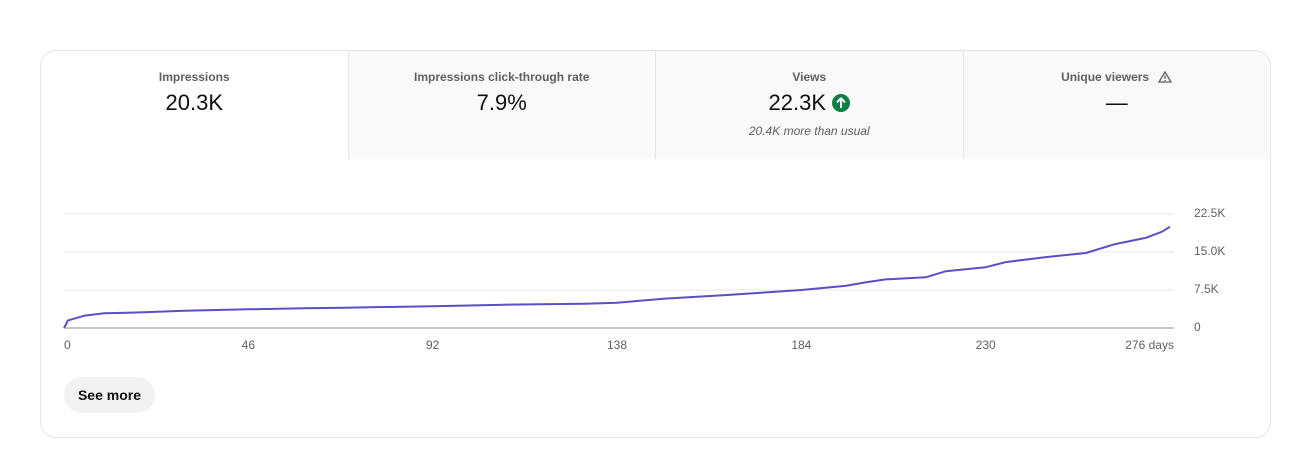  Describe the element at coordinates (1165, 76) in the screenshot. I see `warning-icon` at that location.